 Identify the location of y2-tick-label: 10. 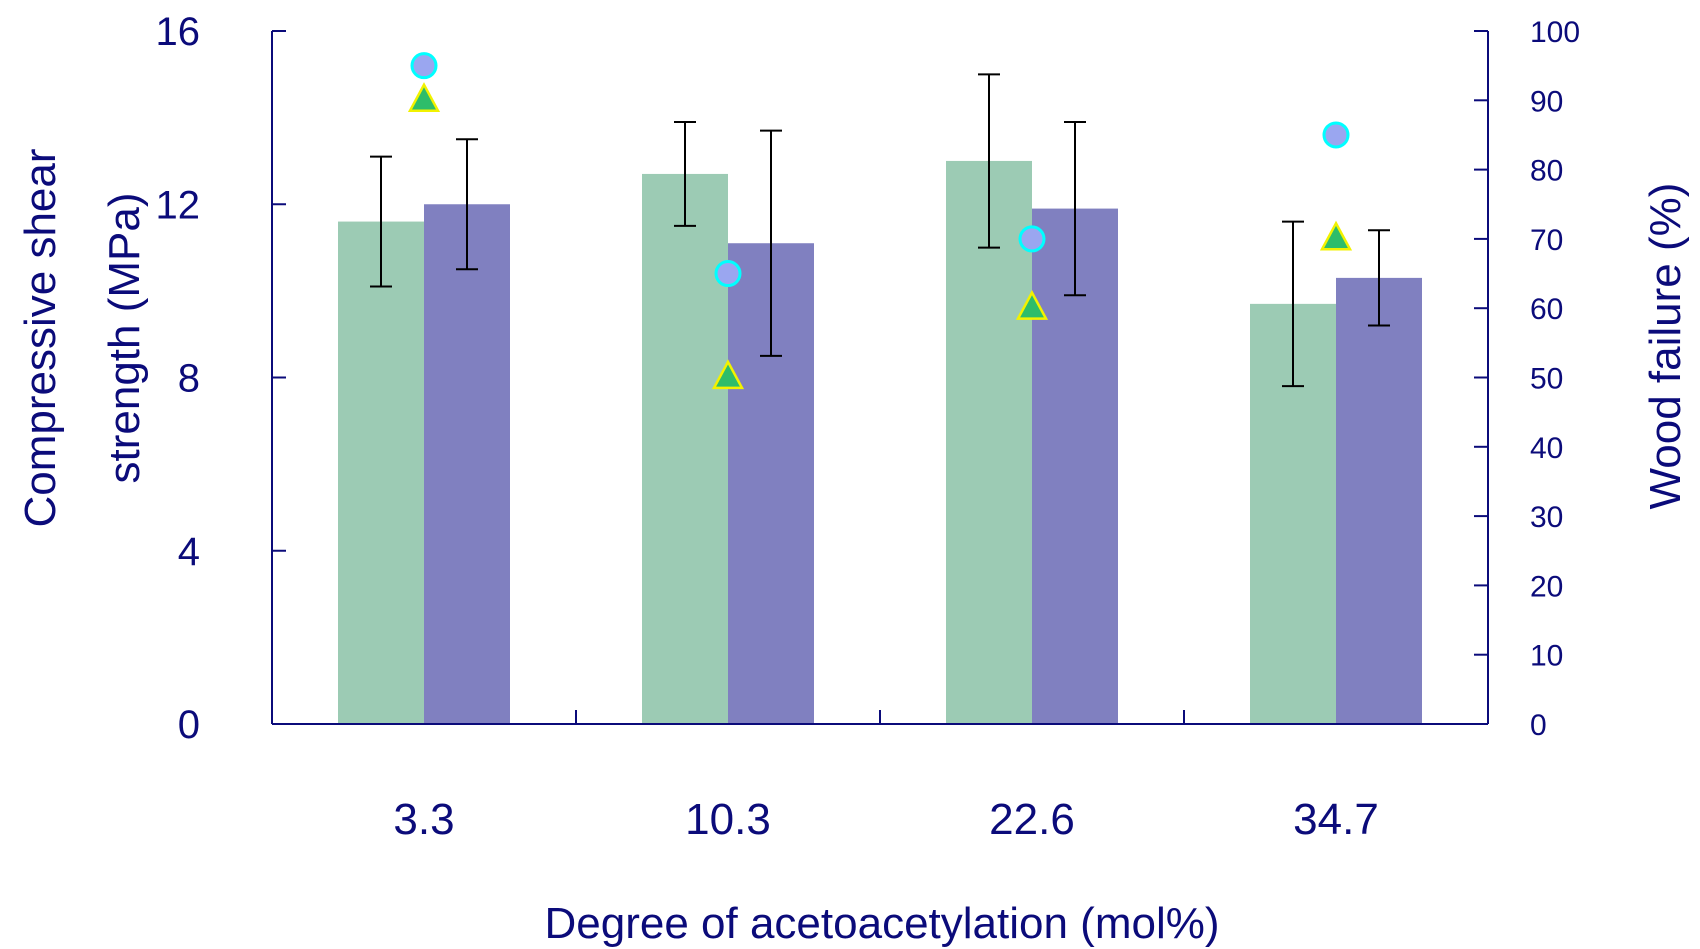
(1546, 656).